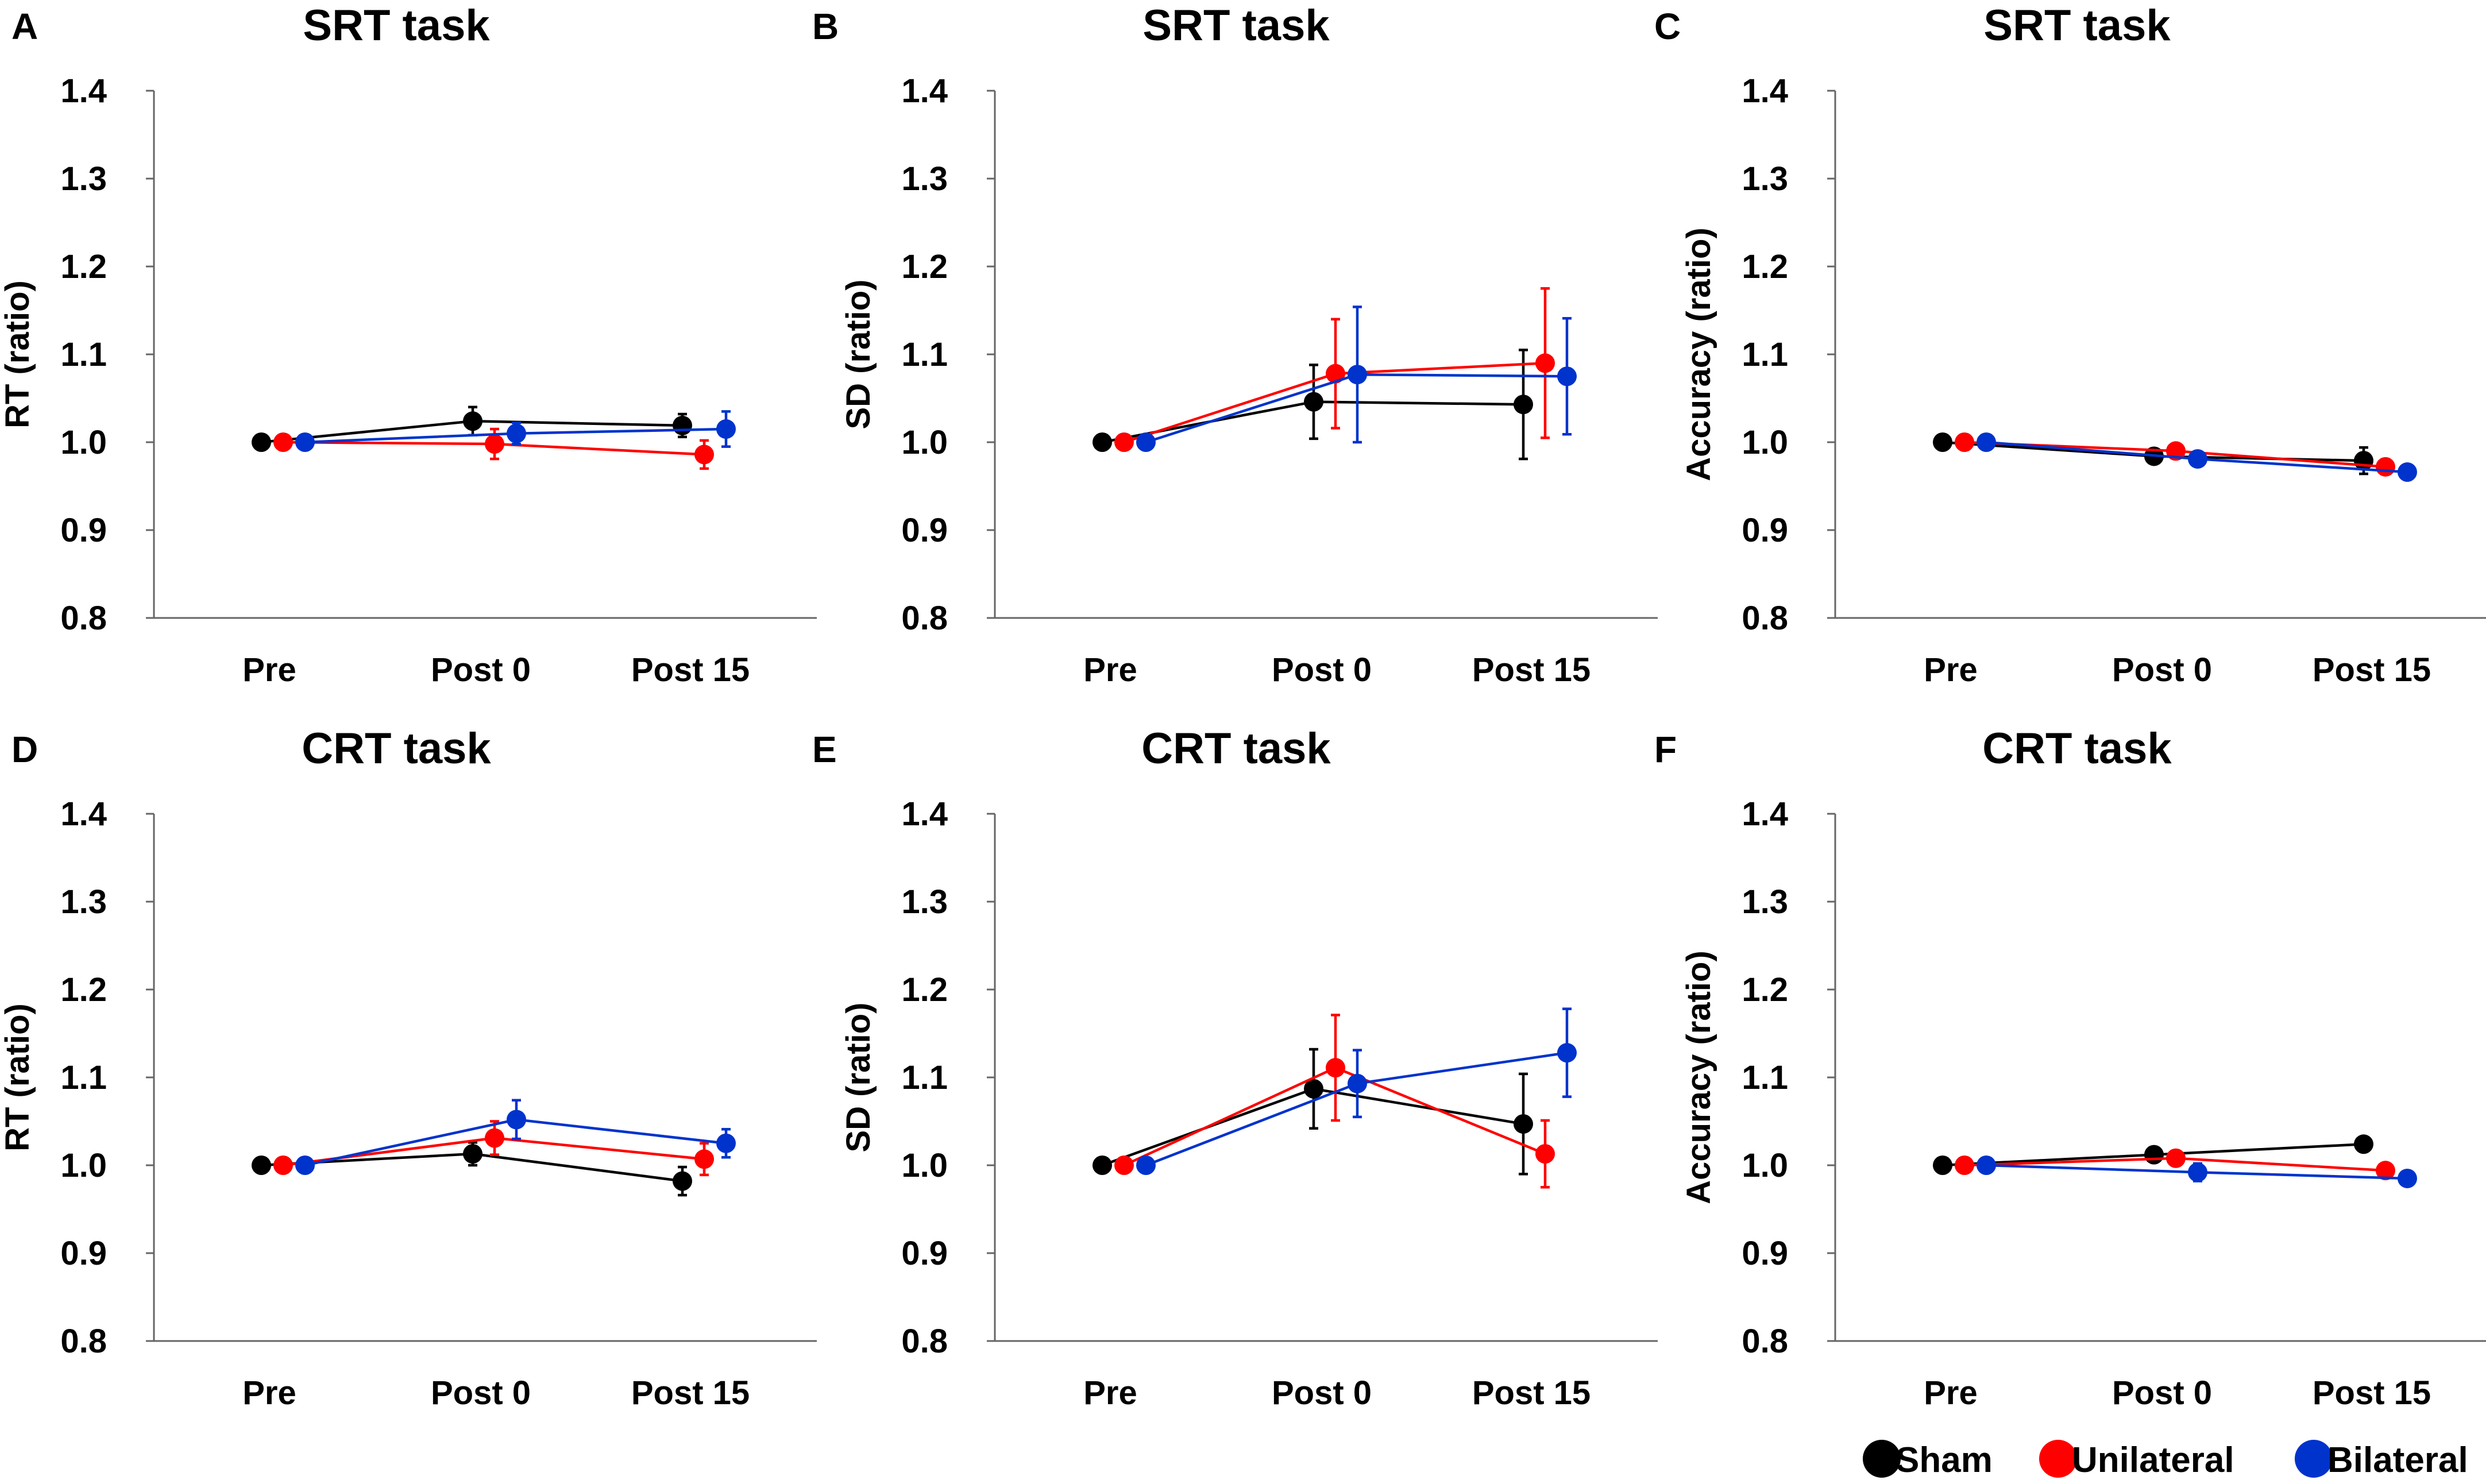 Image resolution: width=2486 pixels, height=1484 pixels. Describe the element at coordinates (2314, 1459) in the screenshot. I see `legend-marker-bilateral` at that location.